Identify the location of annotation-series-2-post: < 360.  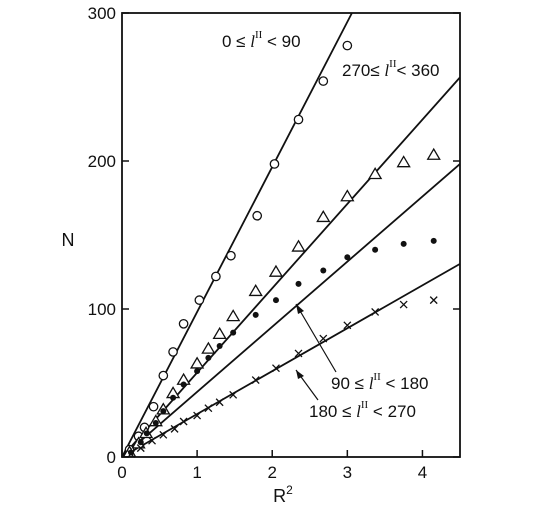
(417, 70).